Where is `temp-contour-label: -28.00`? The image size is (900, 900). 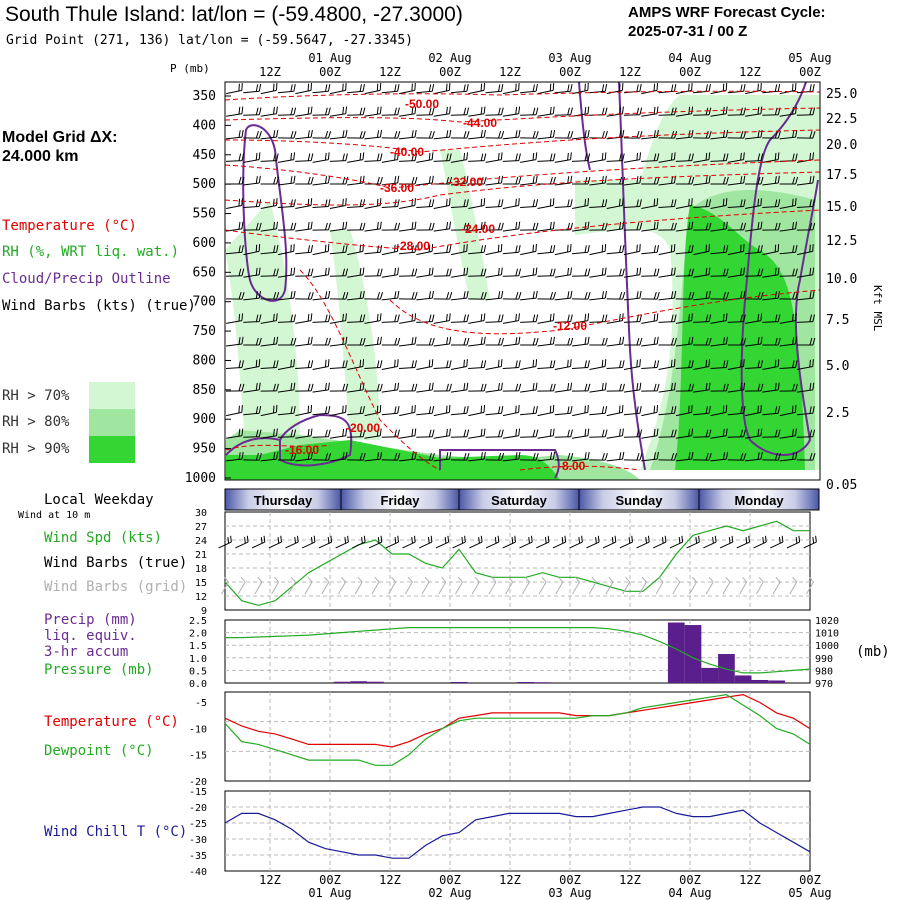
temp-contour-label: -28.00 is located at coordinates (413, 246).